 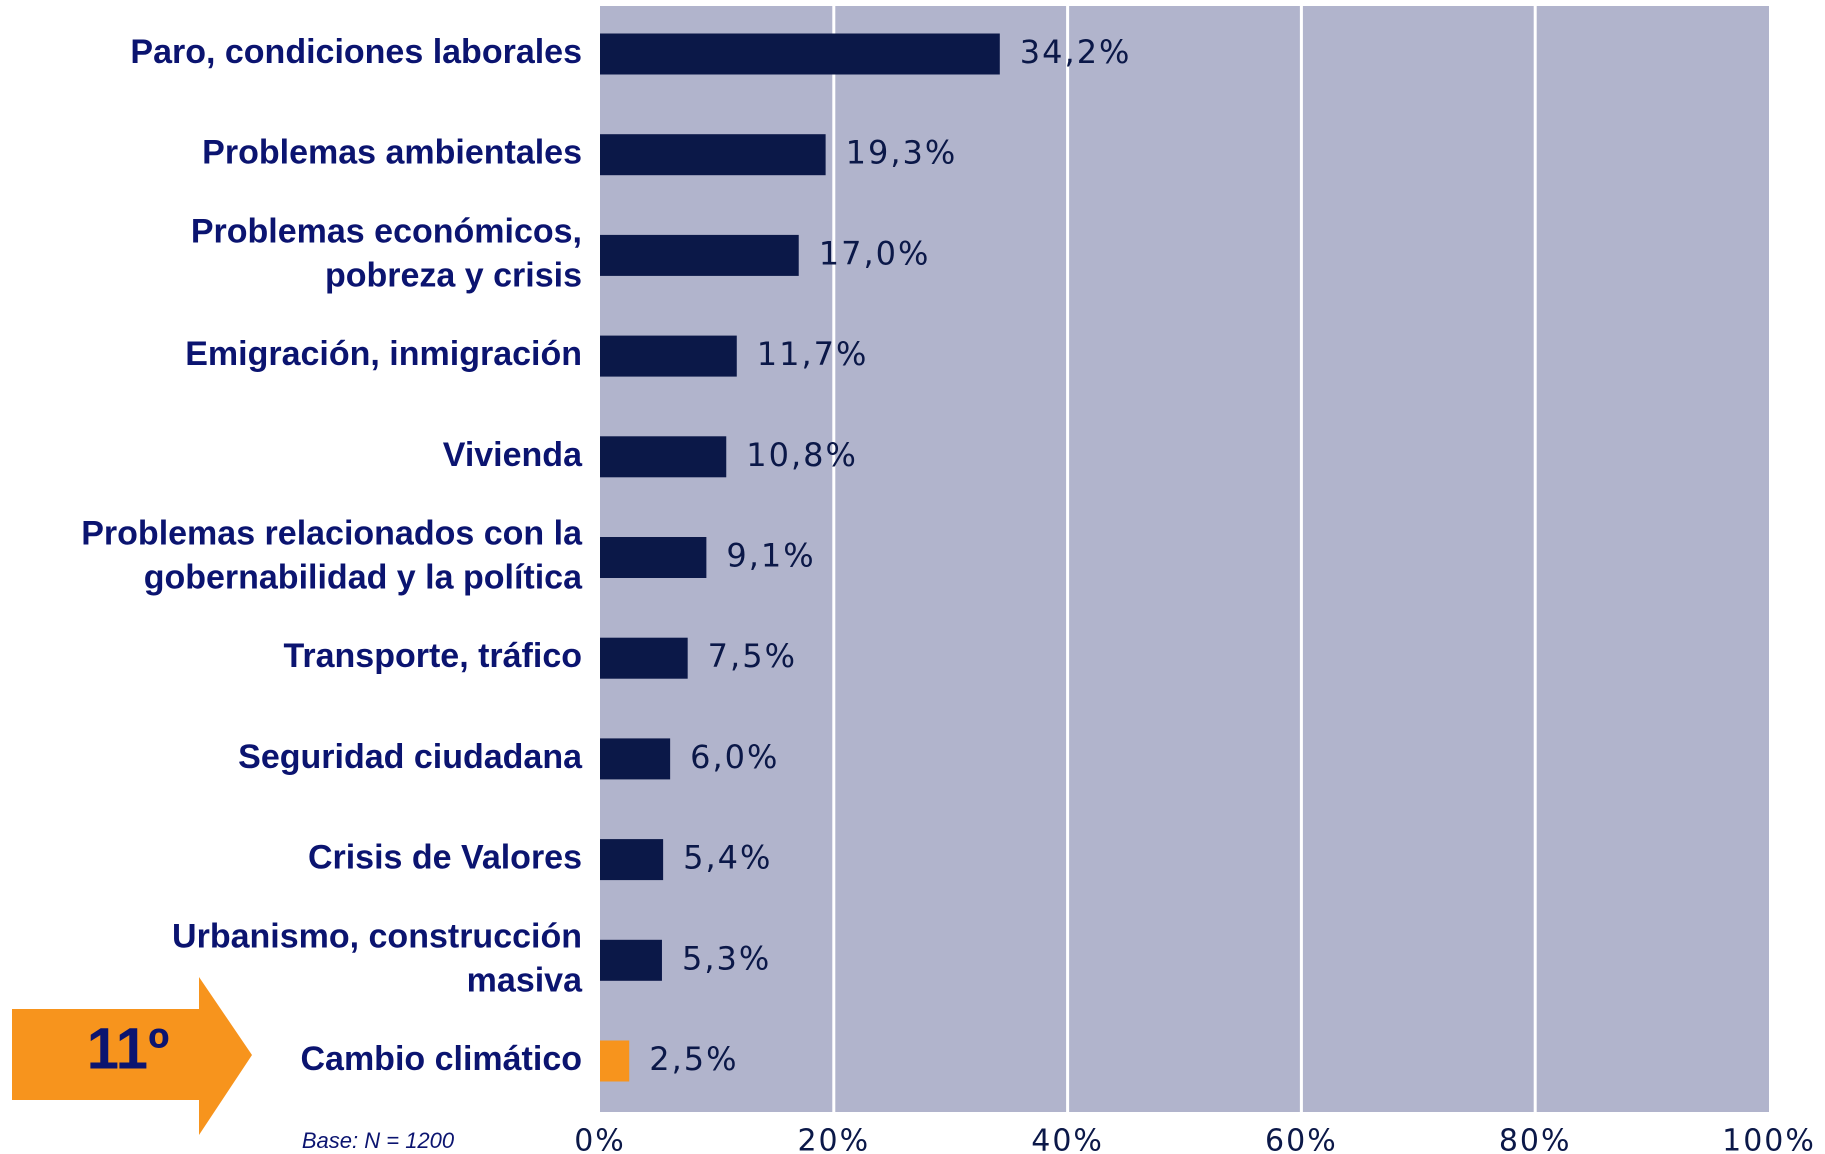 I want to click on value-label: 5,3%, so click(x=726, y=958).